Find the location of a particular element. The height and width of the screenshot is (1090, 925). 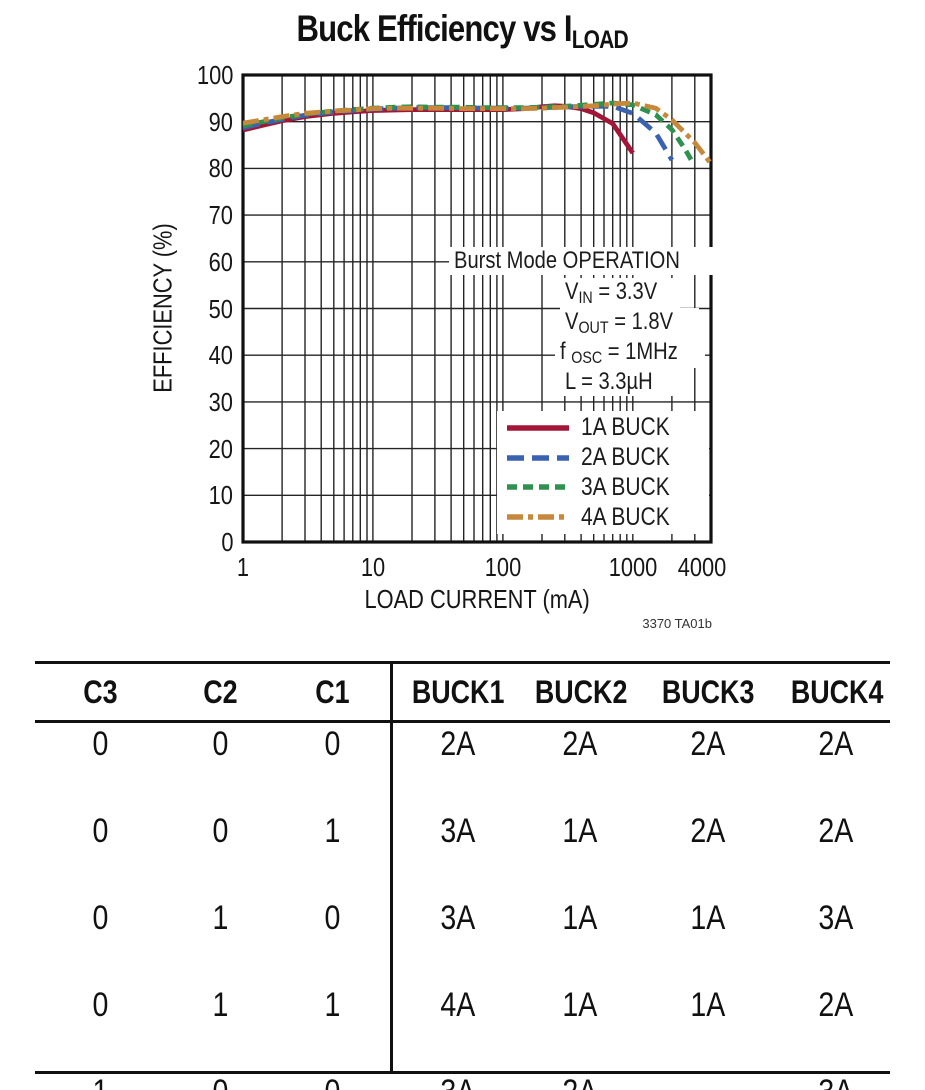

legend-label: 2A BUCK is located at coordinates (625, 457).